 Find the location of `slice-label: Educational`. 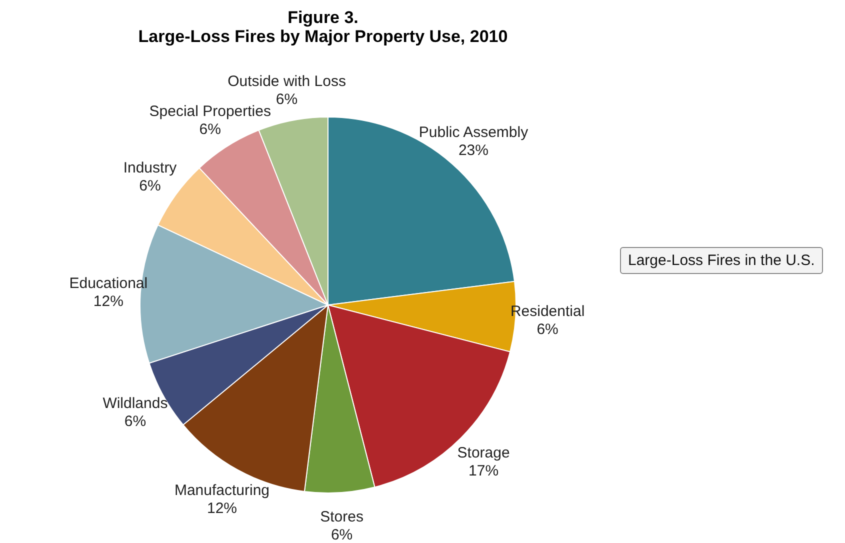

slice-label: Educational is located at coordinates (108, 283).